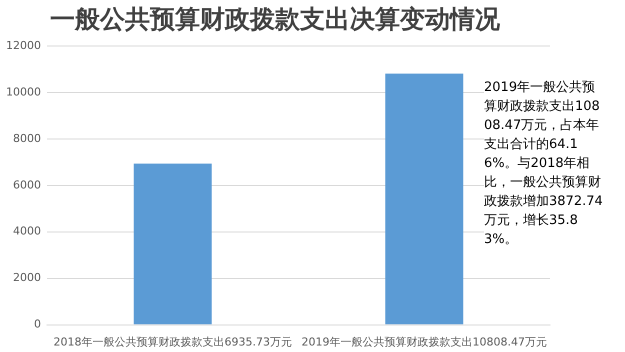 The image size is (625, 352). Describe the element at coordinates (26, 138) in the screenshot. I see `y-tick-label: 8000` at that location.